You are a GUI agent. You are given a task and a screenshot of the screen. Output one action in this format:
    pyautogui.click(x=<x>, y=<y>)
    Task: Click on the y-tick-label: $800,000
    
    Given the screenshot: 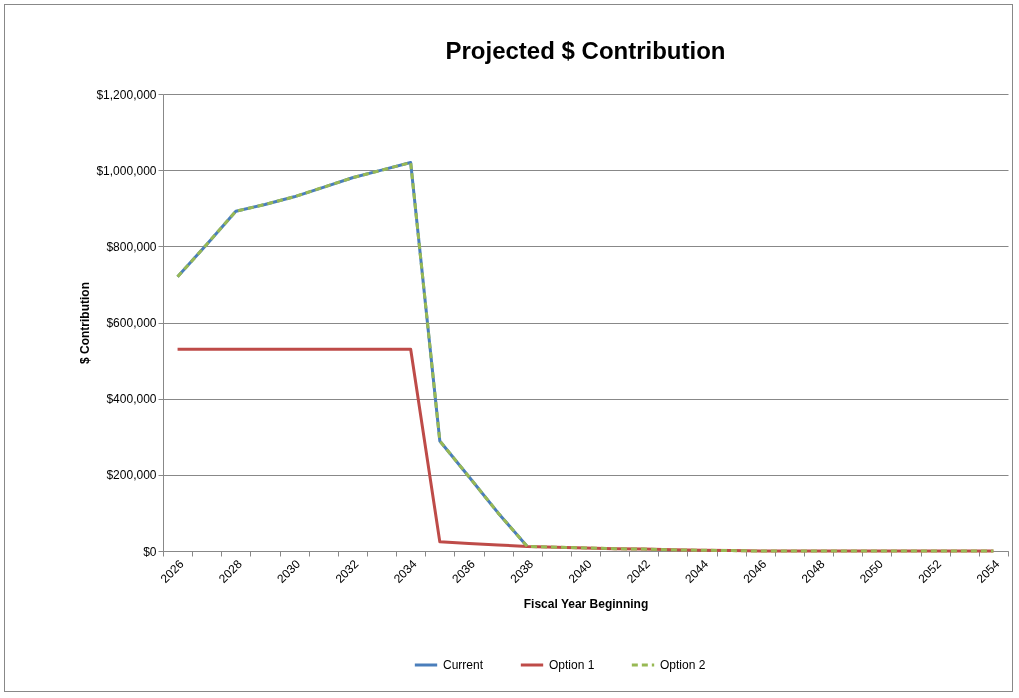 What is the action you would take?
    pyautogui.click(x=131, y=246)
    